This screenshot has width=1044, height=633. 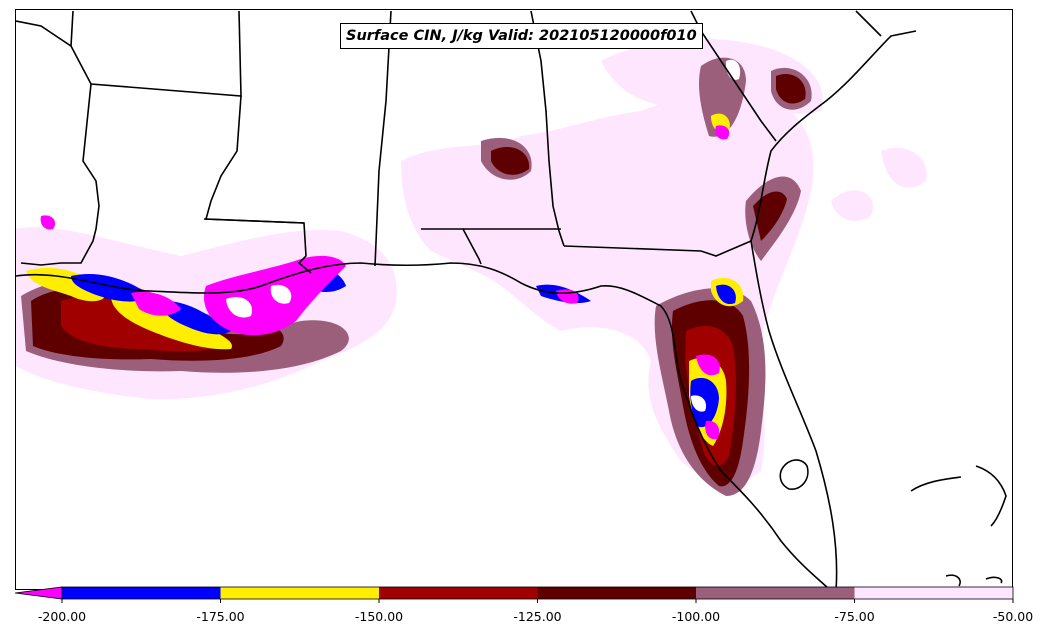 I want to click on colorbar-tick-label: -200.00, so click(x=62, y=616).